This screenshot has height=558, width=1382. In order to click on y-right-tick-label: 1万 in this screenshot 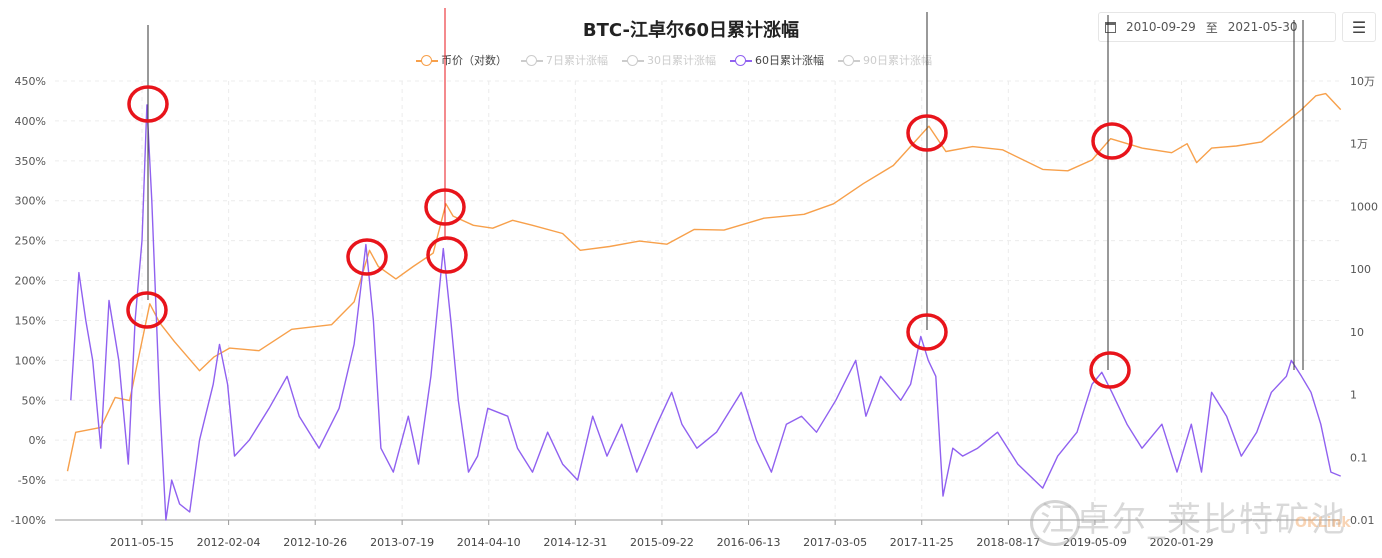, I will do `click(1359, 144)`.